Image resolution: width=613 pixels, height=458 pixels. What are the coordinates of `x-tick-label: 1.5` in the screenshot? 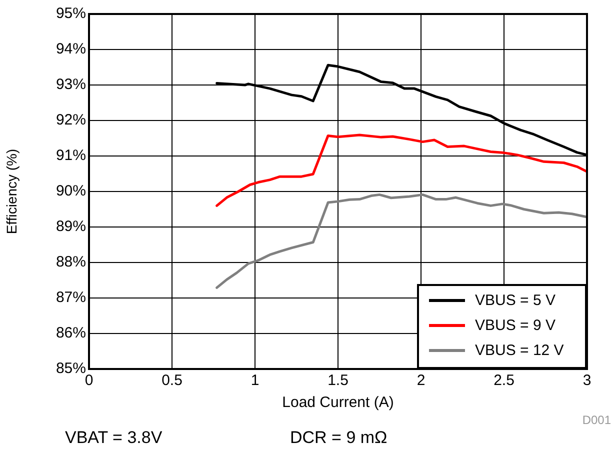 It's located at (338, 381).